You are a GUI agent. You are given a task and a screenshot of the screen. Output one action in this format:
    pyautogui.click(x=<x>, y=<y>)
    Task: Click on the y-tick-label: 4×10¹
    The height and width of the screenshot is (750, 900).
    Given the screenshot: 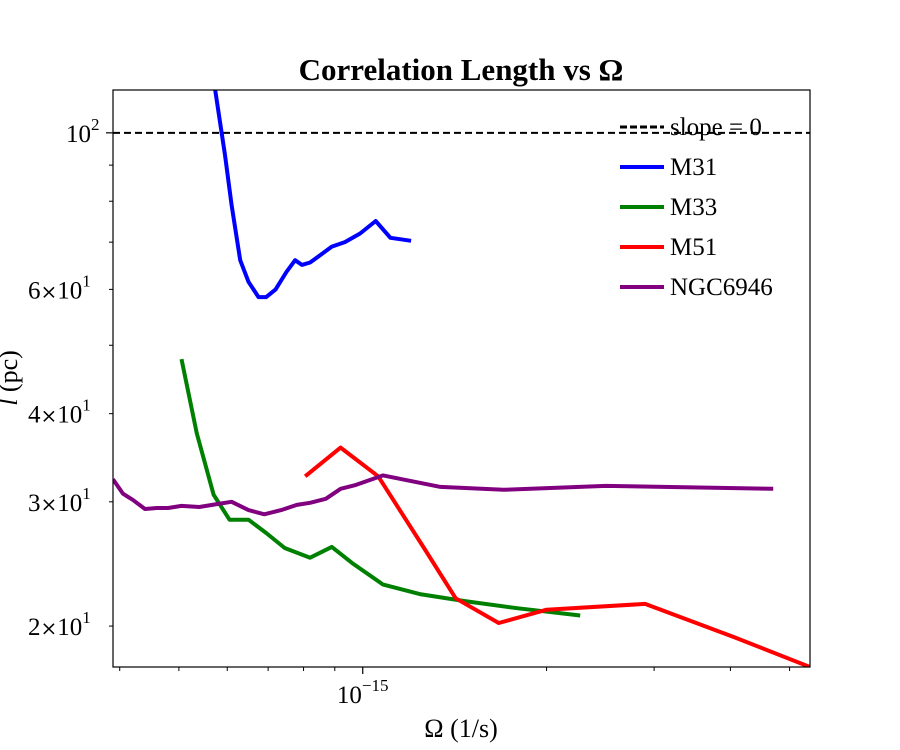 What is the action you would take?
    pyautogui.click(x=59, y=412)
    